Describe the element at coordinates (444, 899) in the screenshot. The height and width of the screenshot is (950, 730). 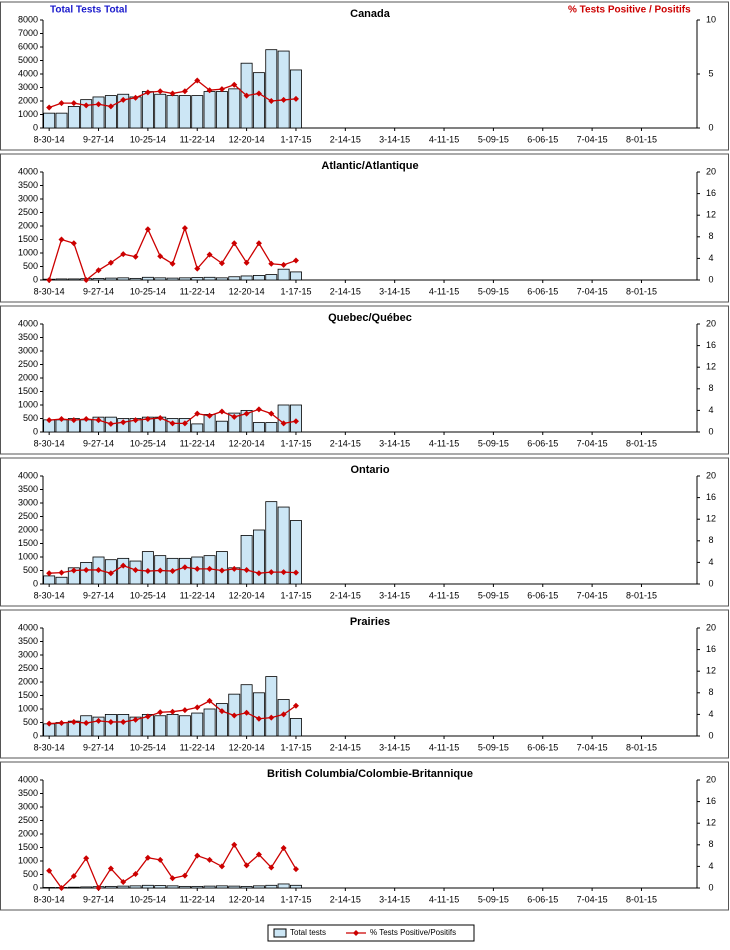
I see `x-tick-label: 4-11-15` at that location.